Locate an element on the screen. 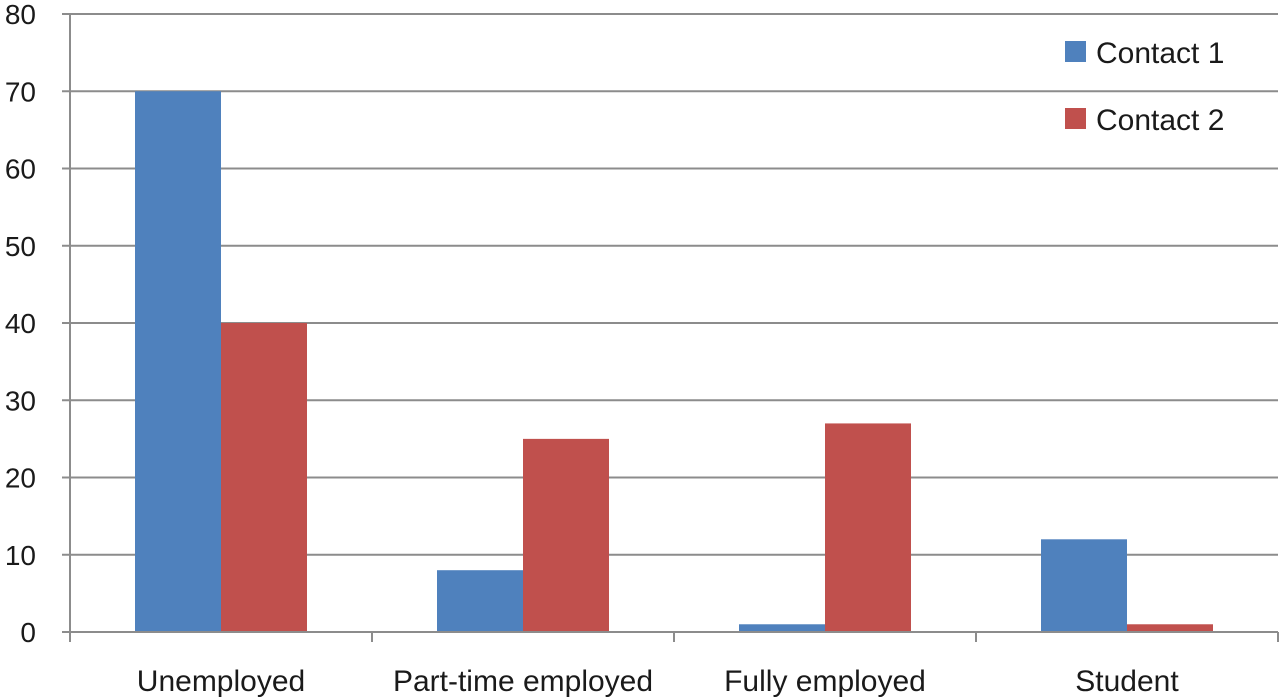  bar-contact-2-part-time-employed is located at coordinates (566, 535).